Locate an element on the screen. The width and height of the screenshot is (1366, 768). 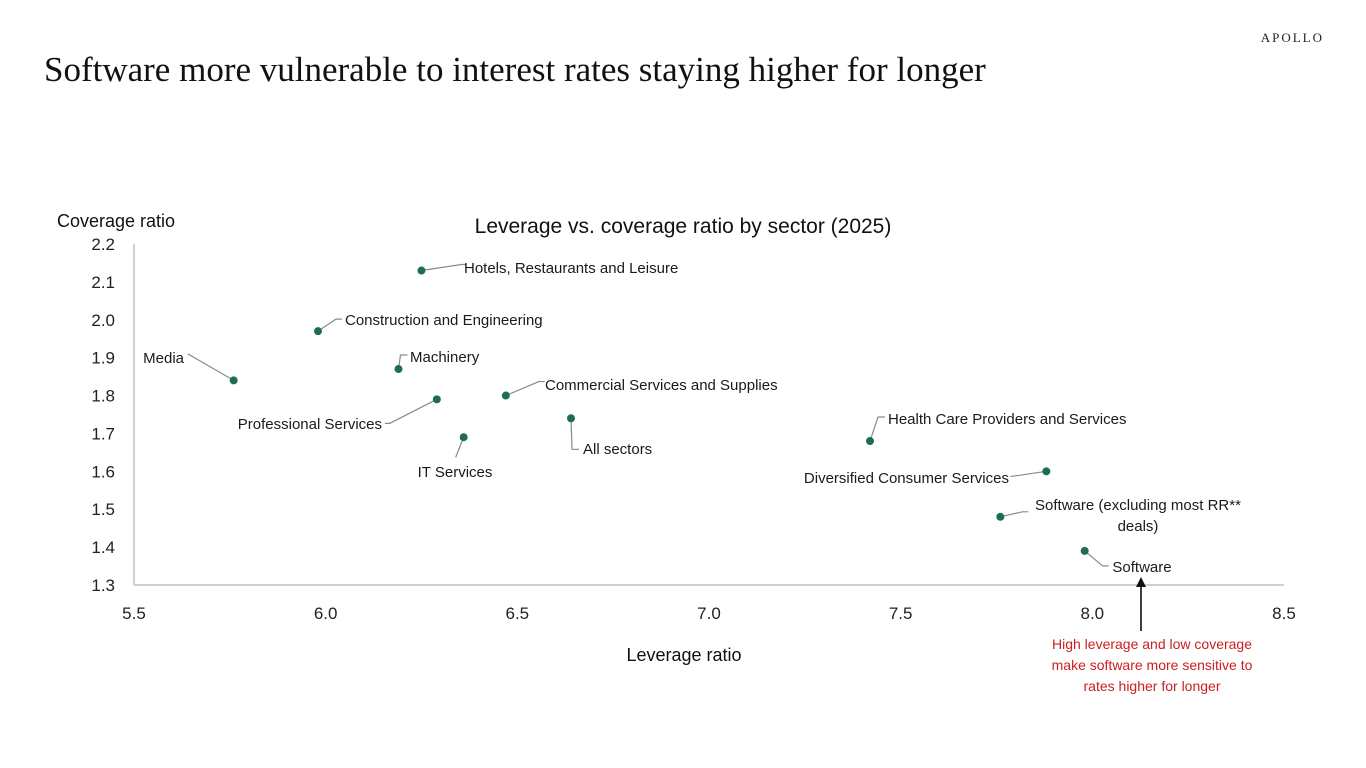
point-label: Commercial Services and Supplies is located at coordinates (661, 385).